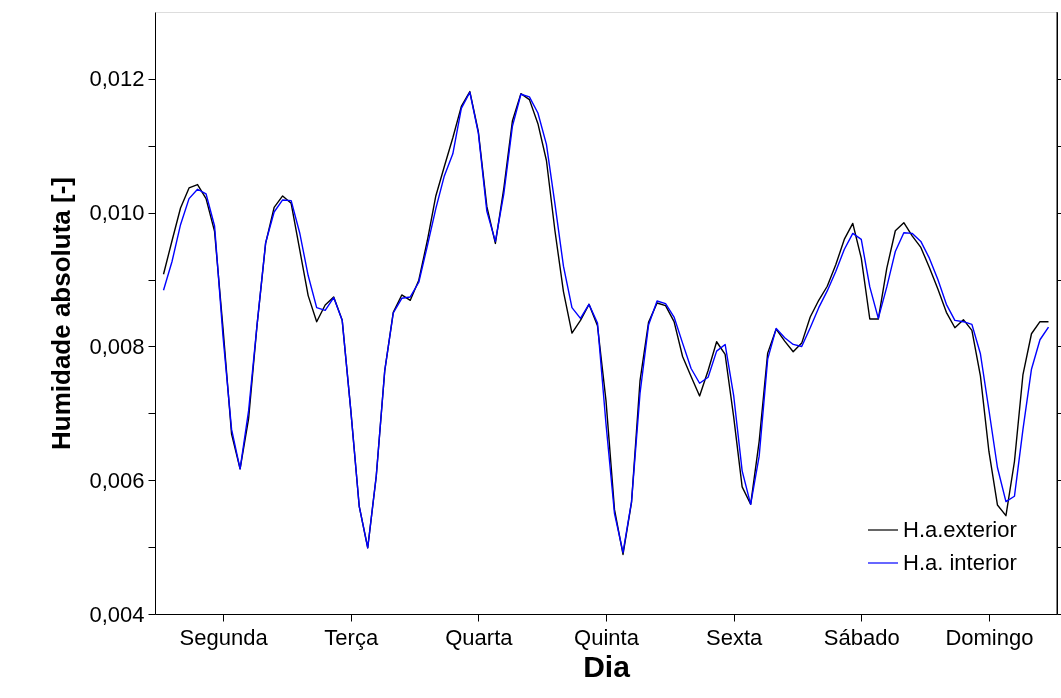 The width and height of the screenshot is (1061, 698). I want to click on y-axis-title: Humidade absoluta [-], so click(61, 313).